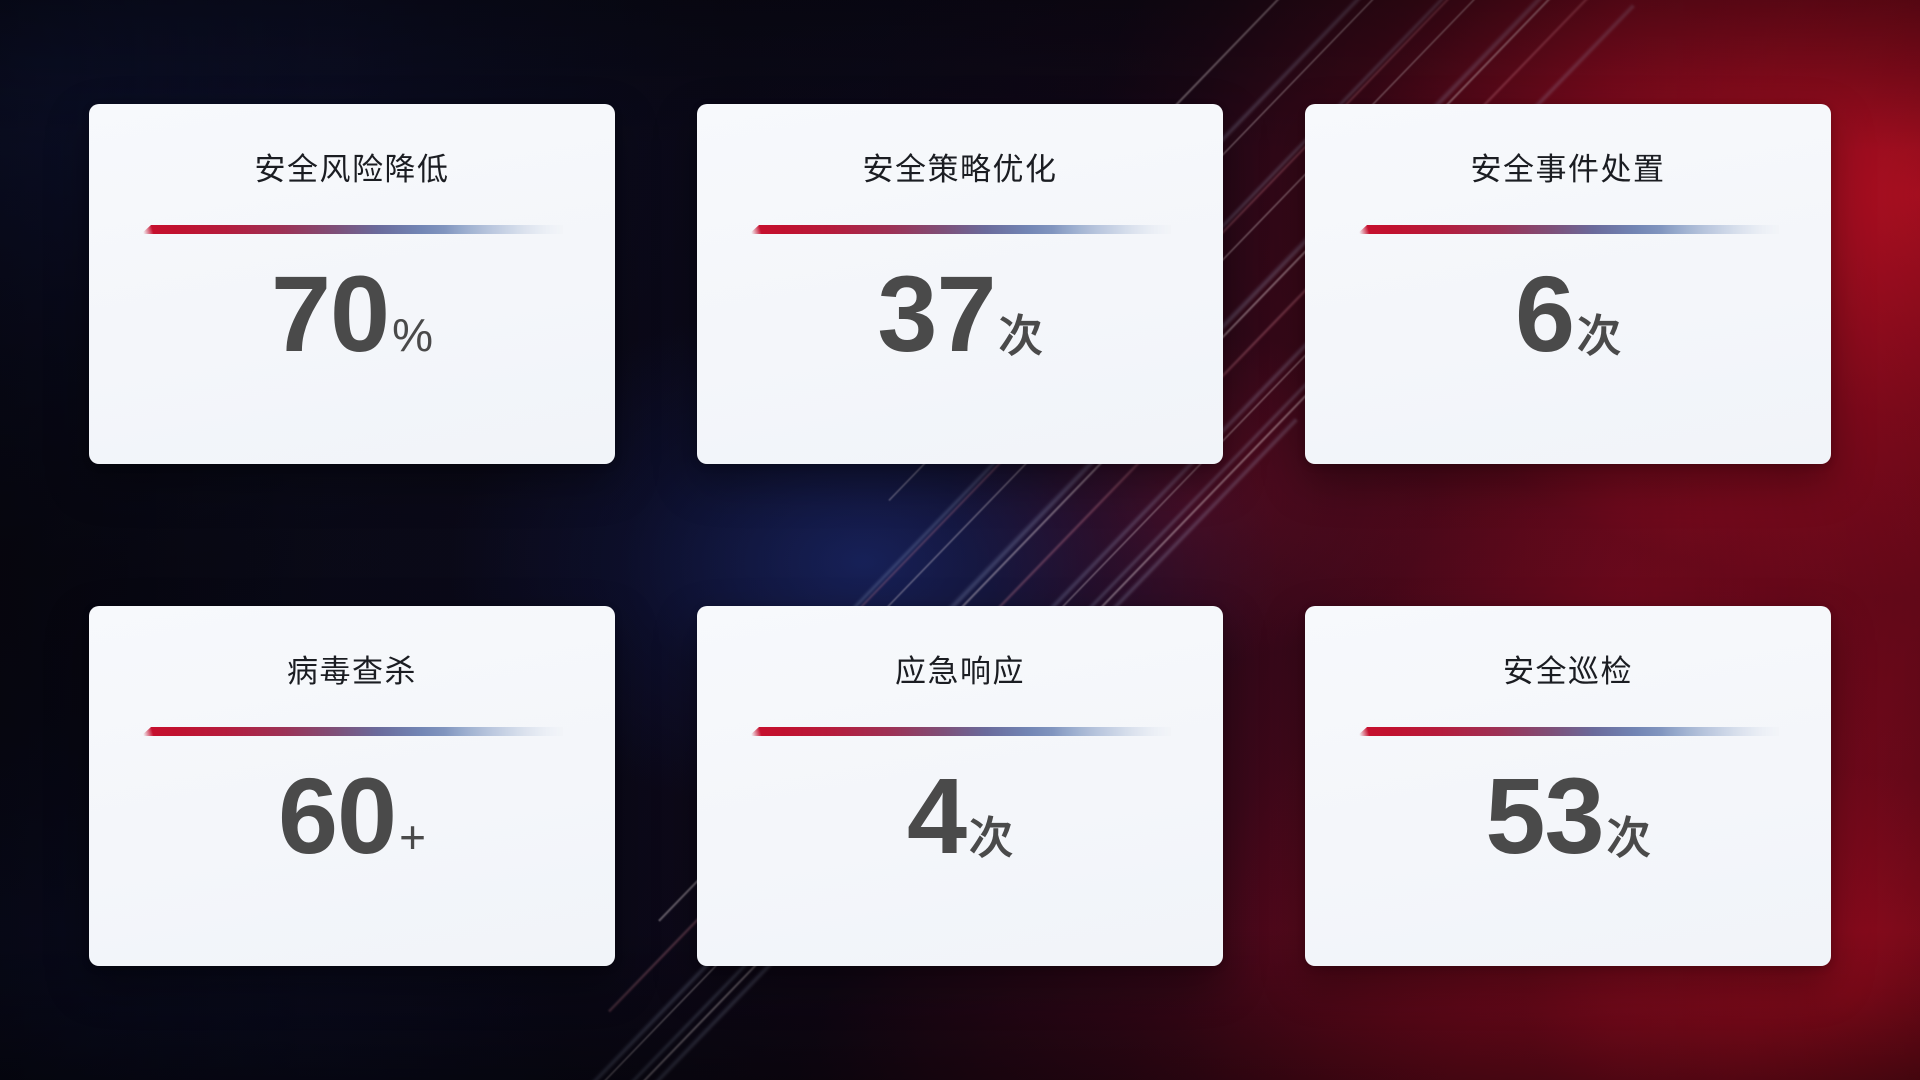 The height and width of the screenshot is (1080, 1920). What do you see at coordinates (413, 335) in the screenshot?
I see `stat-value-unit: %` at bounding box center [413, 335].